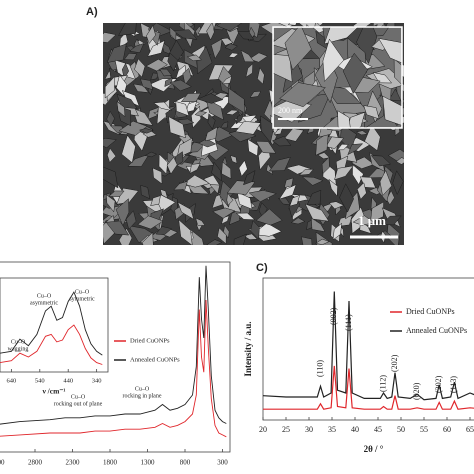 The width and height of the screenshot is (474, 474). What do you see at coordinates (262, 268) in the screenshot?
I see `panel-label: C)` at bounding box center [262, 268].